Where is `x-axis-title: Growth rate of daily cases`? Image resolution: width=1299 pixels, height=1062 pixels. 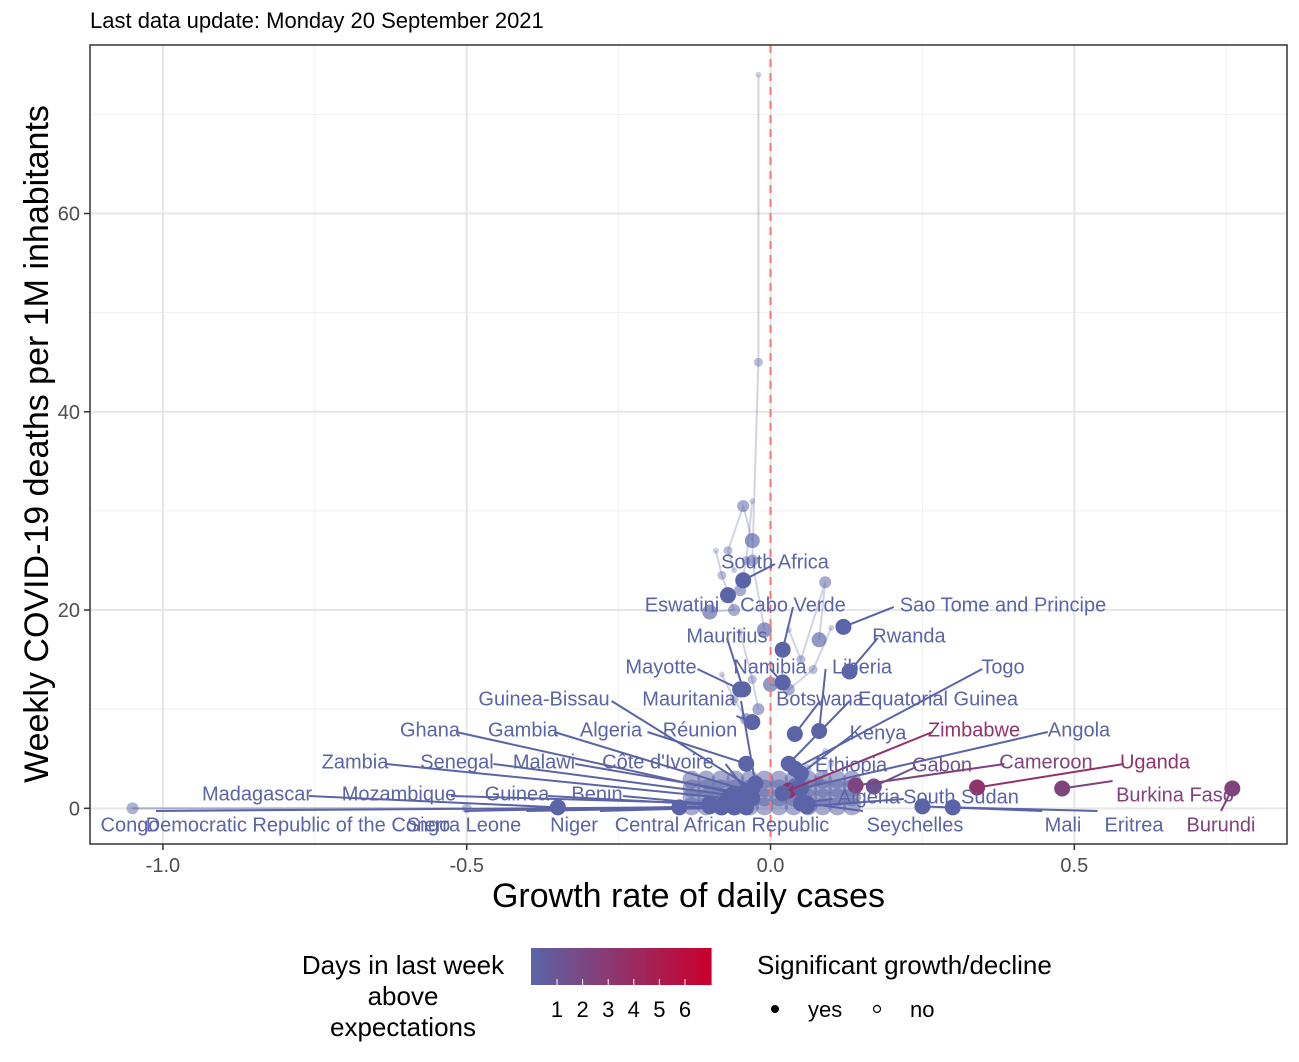
x-axis-title: Growth rate of daily cases is located at coordinates (688, 896).